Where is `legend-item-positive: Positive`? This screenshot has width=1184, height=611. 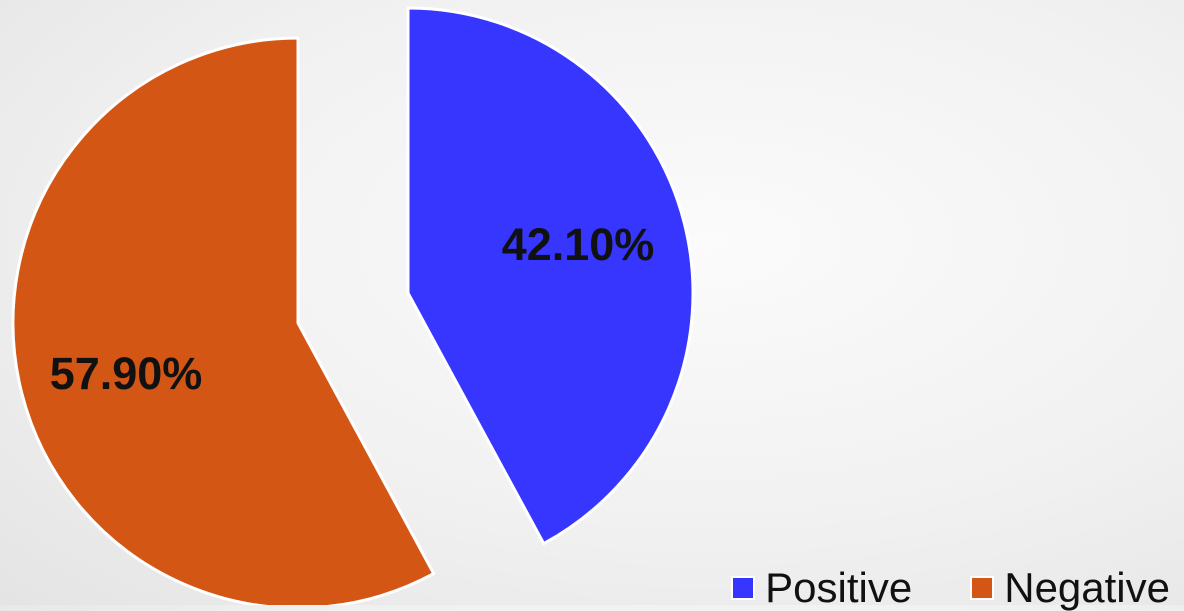 legend-item-positive: Positive is located at coordinates (821, 588).